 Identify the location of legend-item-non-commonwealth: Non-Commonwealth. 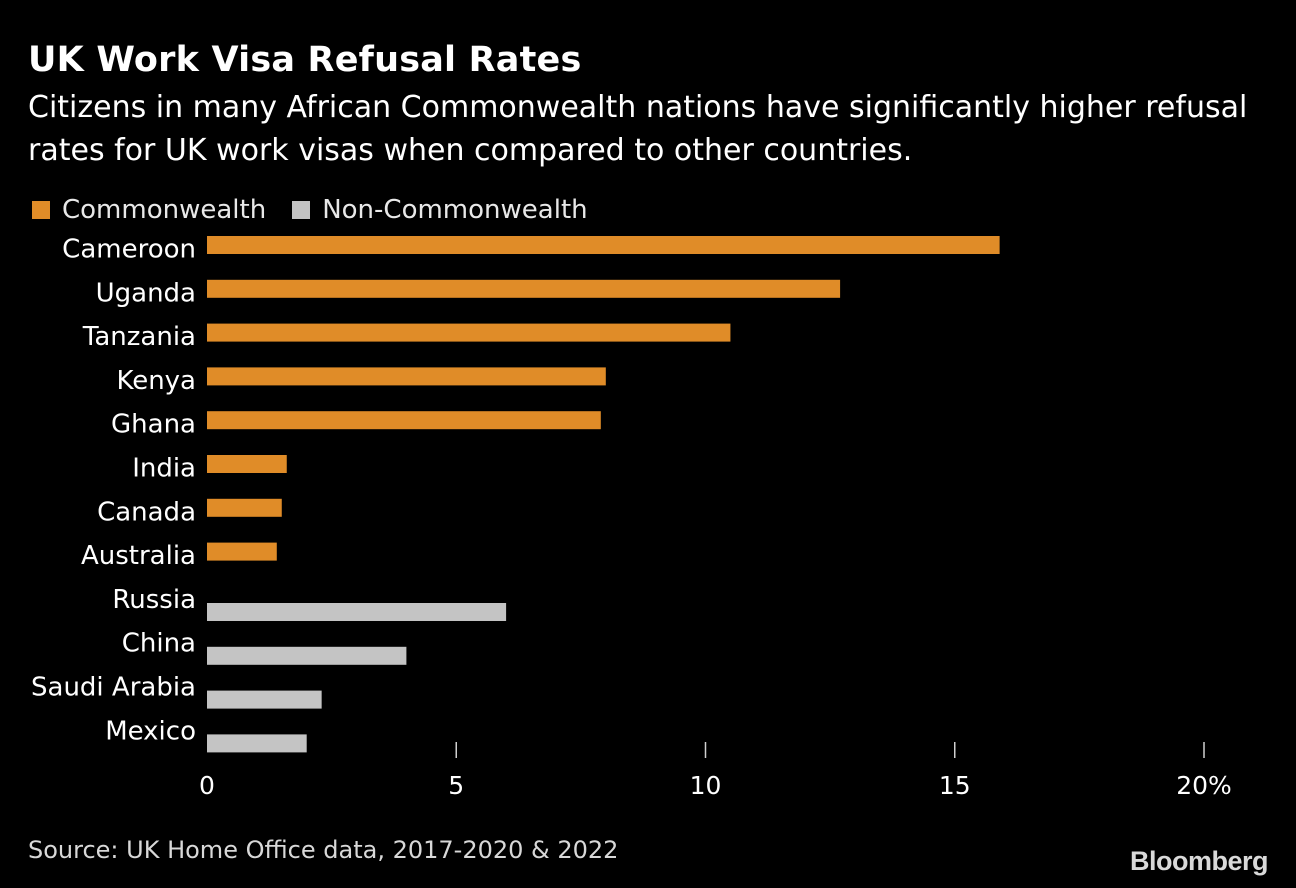
(440, 210).